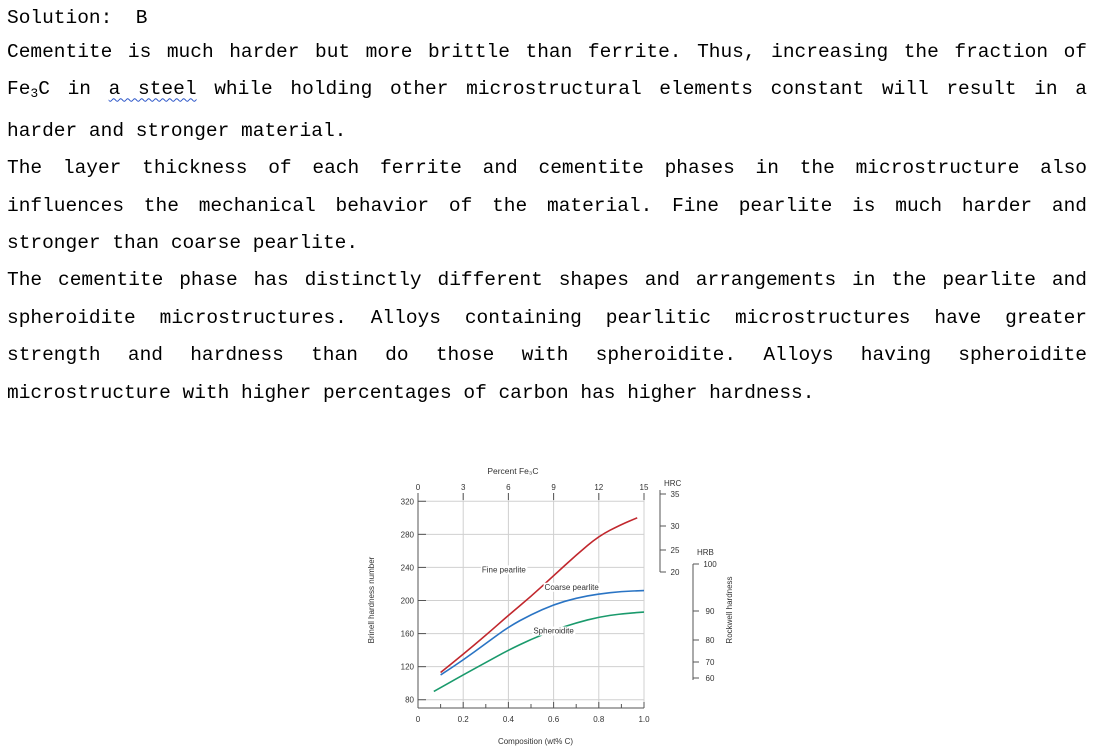  What do you see at coordinates (408, 567) in the screenshot?
I see `y-tick-label: 240` at bounding box center [408, 567].